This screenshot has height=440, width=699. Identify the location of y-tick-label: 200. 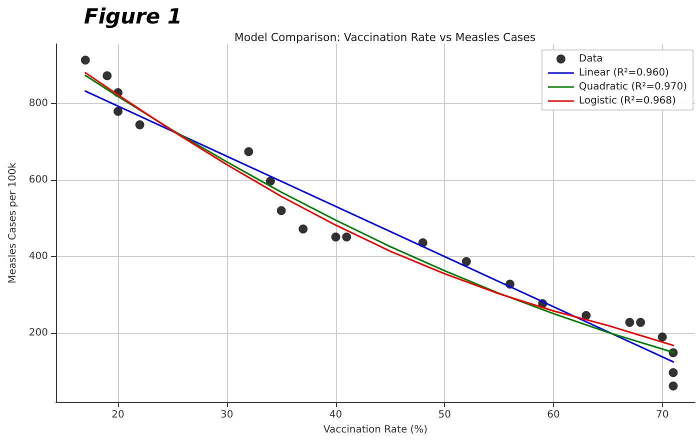
(38, 333).